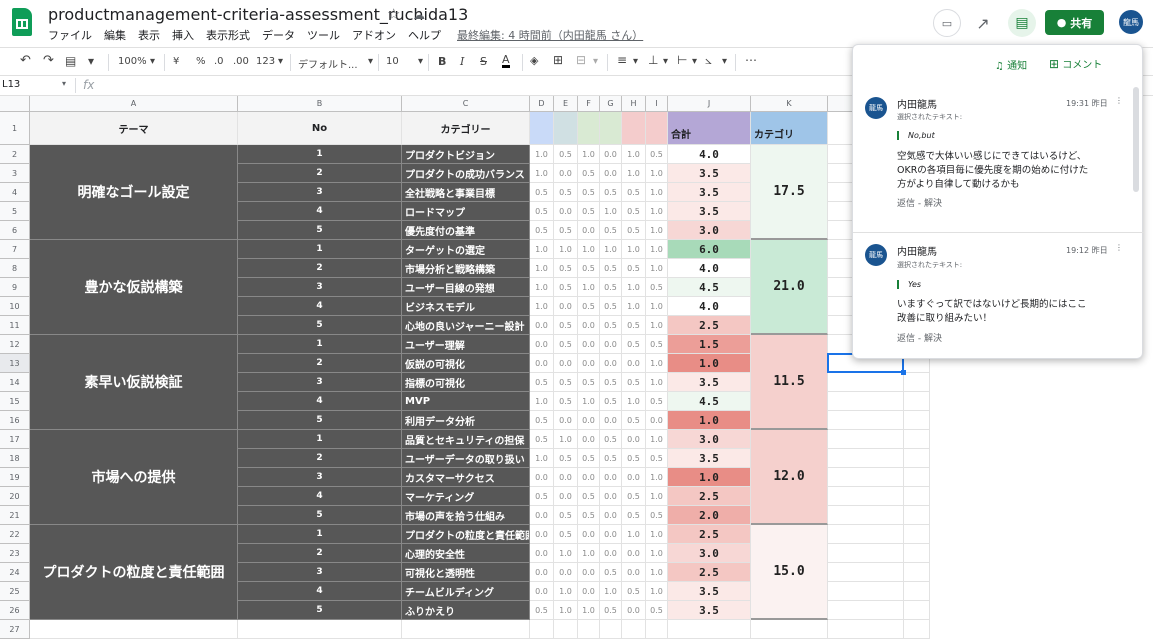 This screenshot has width=1153, height=641. I want to click on share-button: ● 共有, so click(1074, 22).